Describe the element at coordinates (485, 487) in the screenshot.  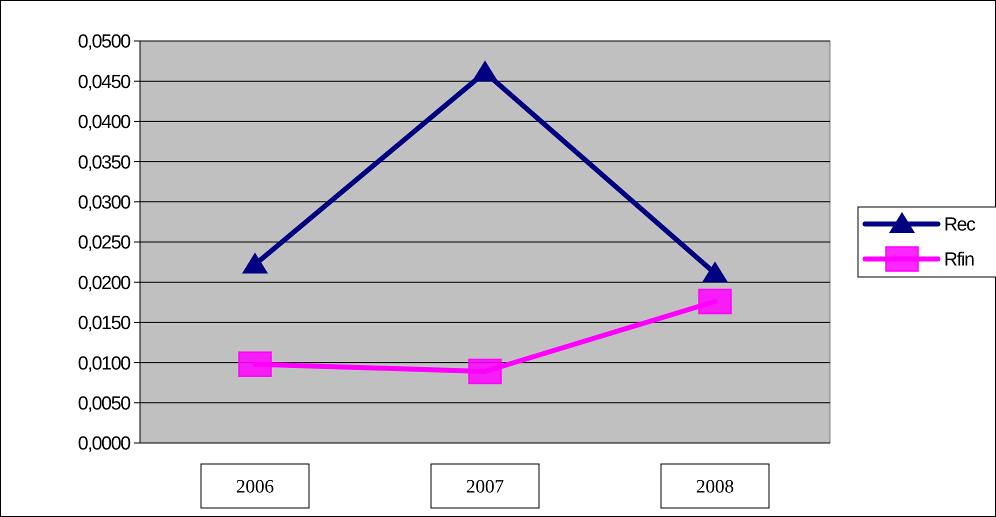
I see `x-tick-label: 2007` at that location.